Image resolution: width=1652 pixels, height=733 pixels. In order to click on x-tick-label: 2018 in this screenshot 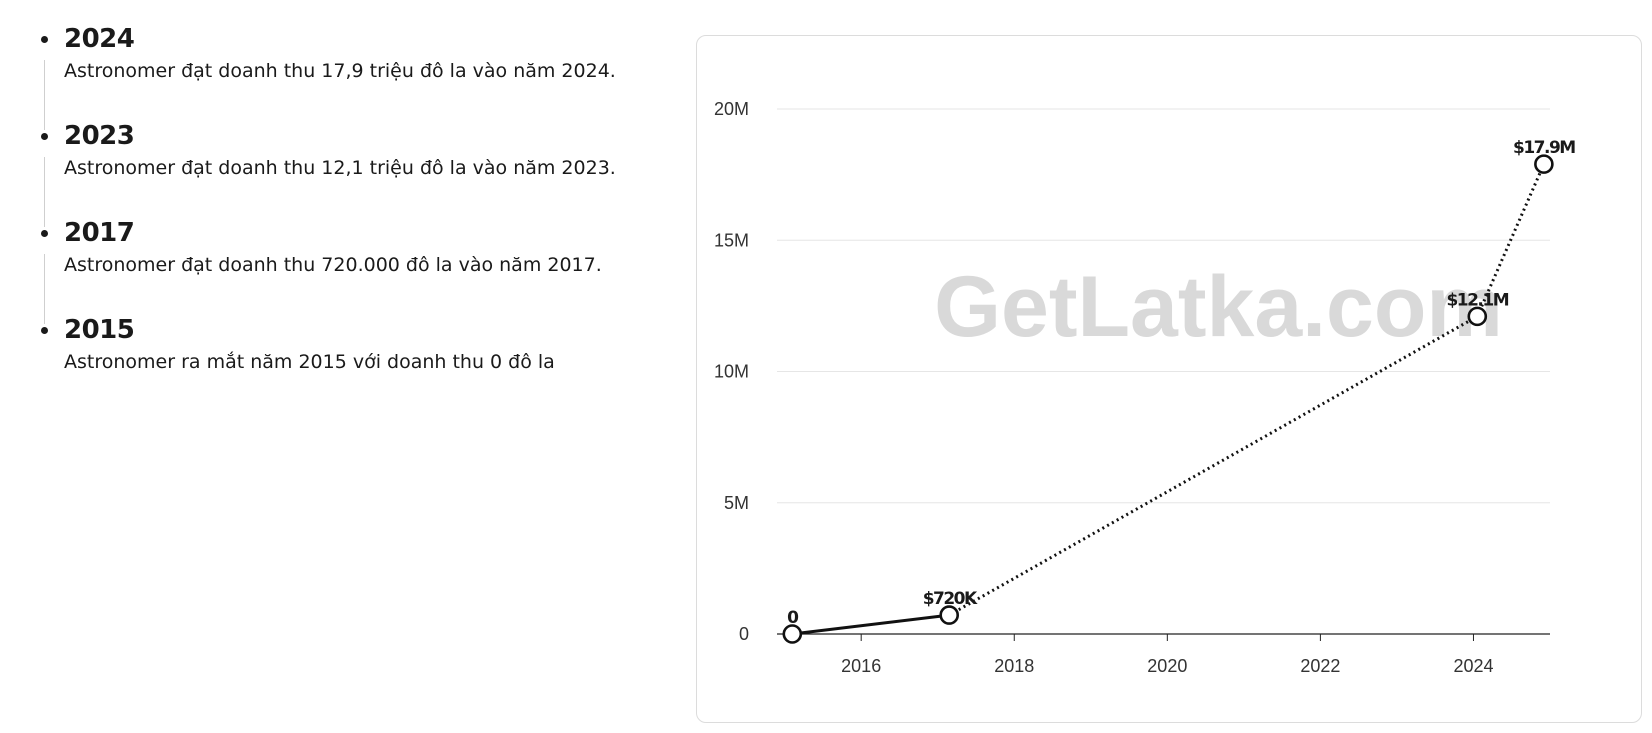, I will do `click(1014, 666)`.